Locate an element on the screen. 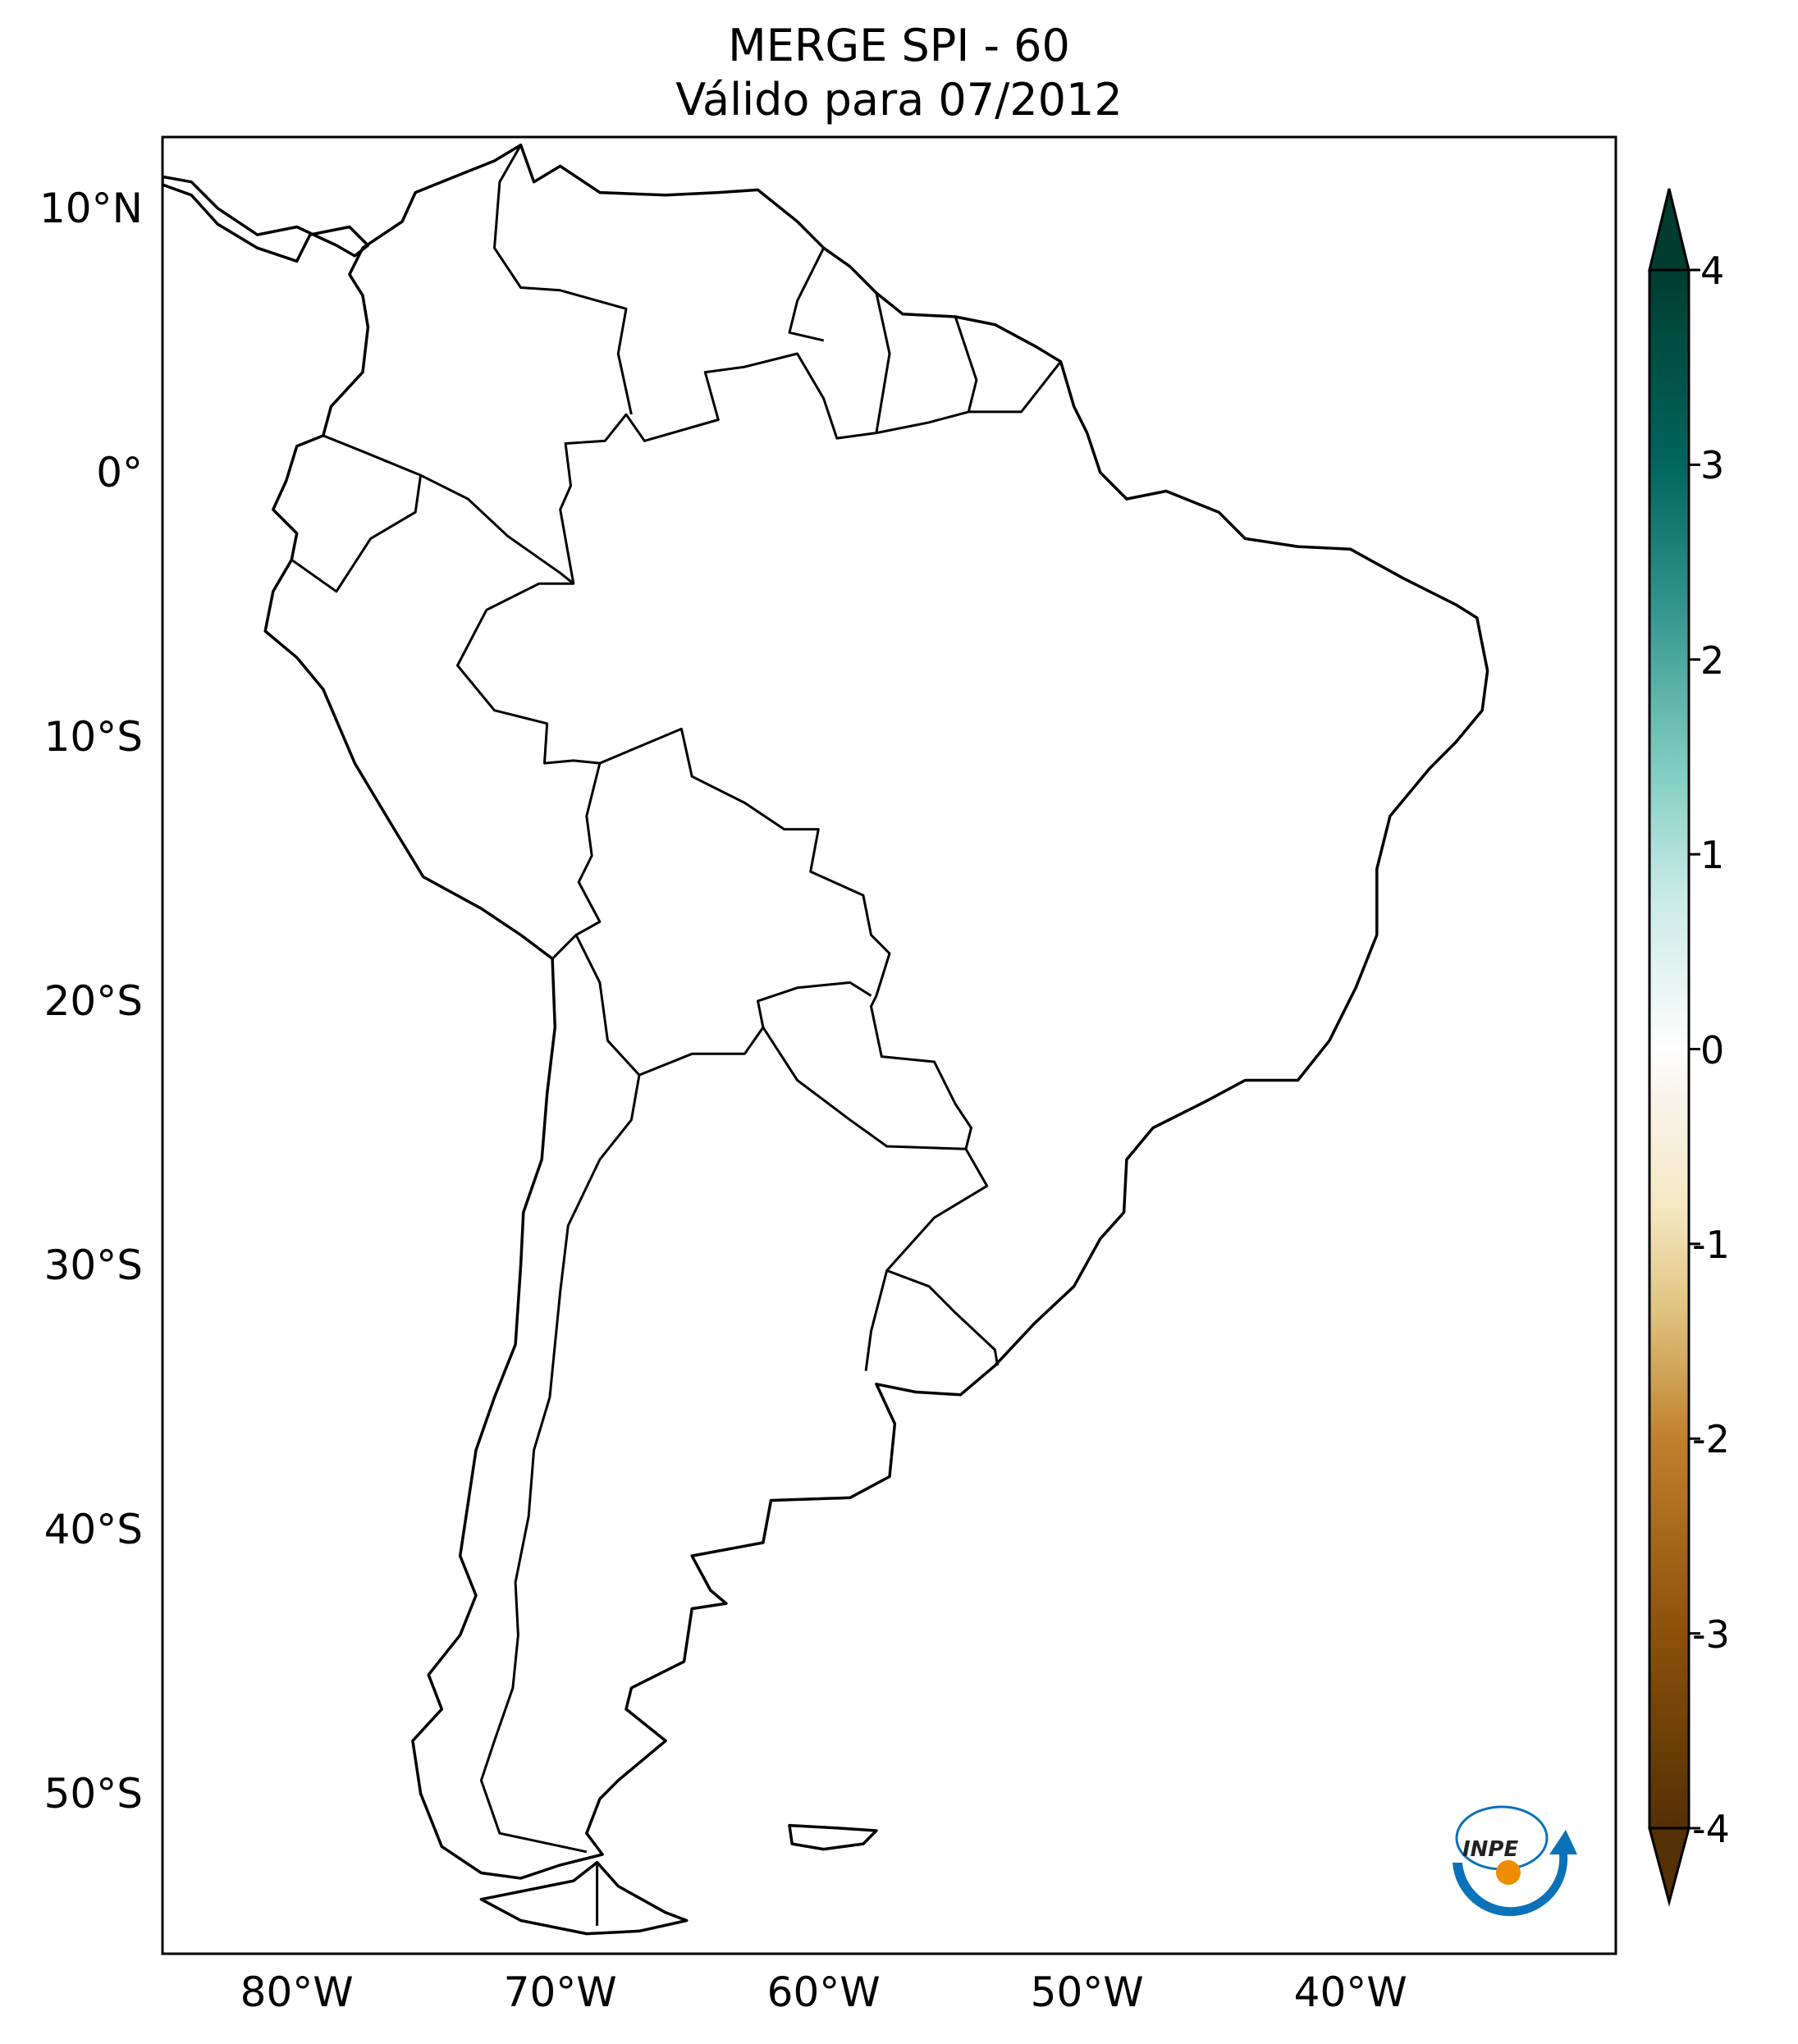 The height and width of the screenshot is (2044, 1798). y-tick-label: 50°S is located at coordinates (93, 1793).